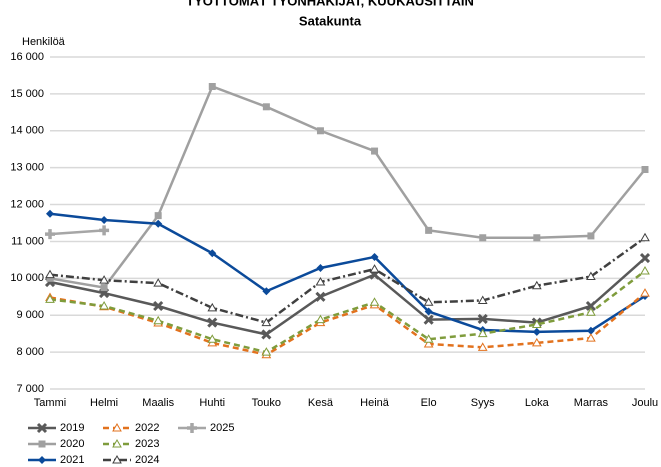 The width and height of the screenshot is (661, 467). Describe the element at coordinates (27, 241) in the screenshot. I see `y-tick-label: 11 000` at that location.